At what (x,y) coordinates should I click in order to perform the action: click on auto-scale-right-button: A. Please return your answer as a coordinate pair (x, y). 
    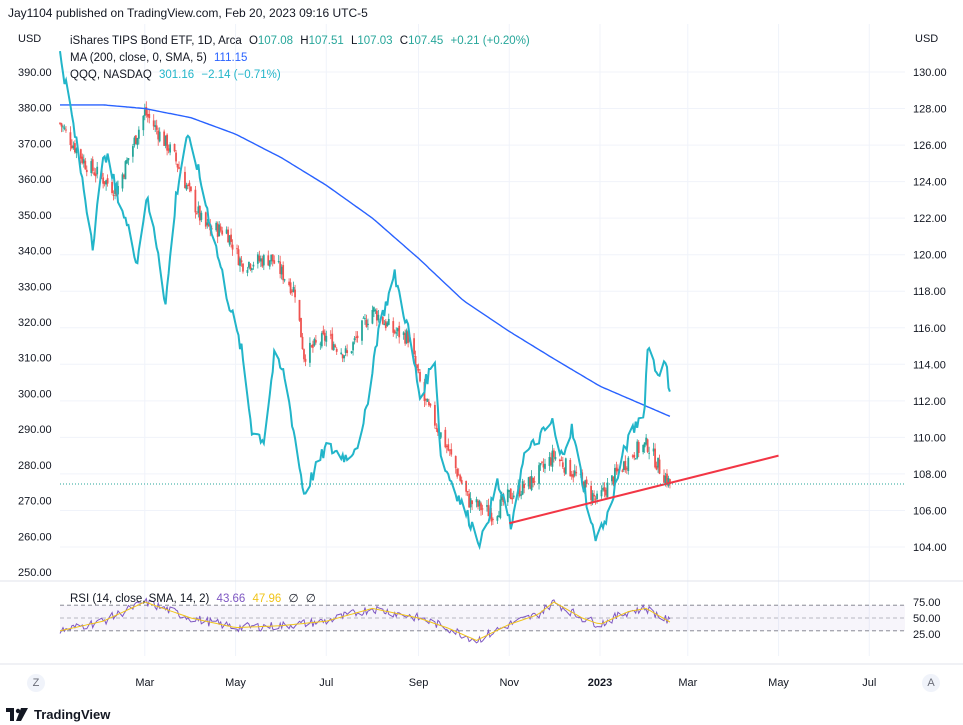
    Looking at the image, I should click on (931, 683).